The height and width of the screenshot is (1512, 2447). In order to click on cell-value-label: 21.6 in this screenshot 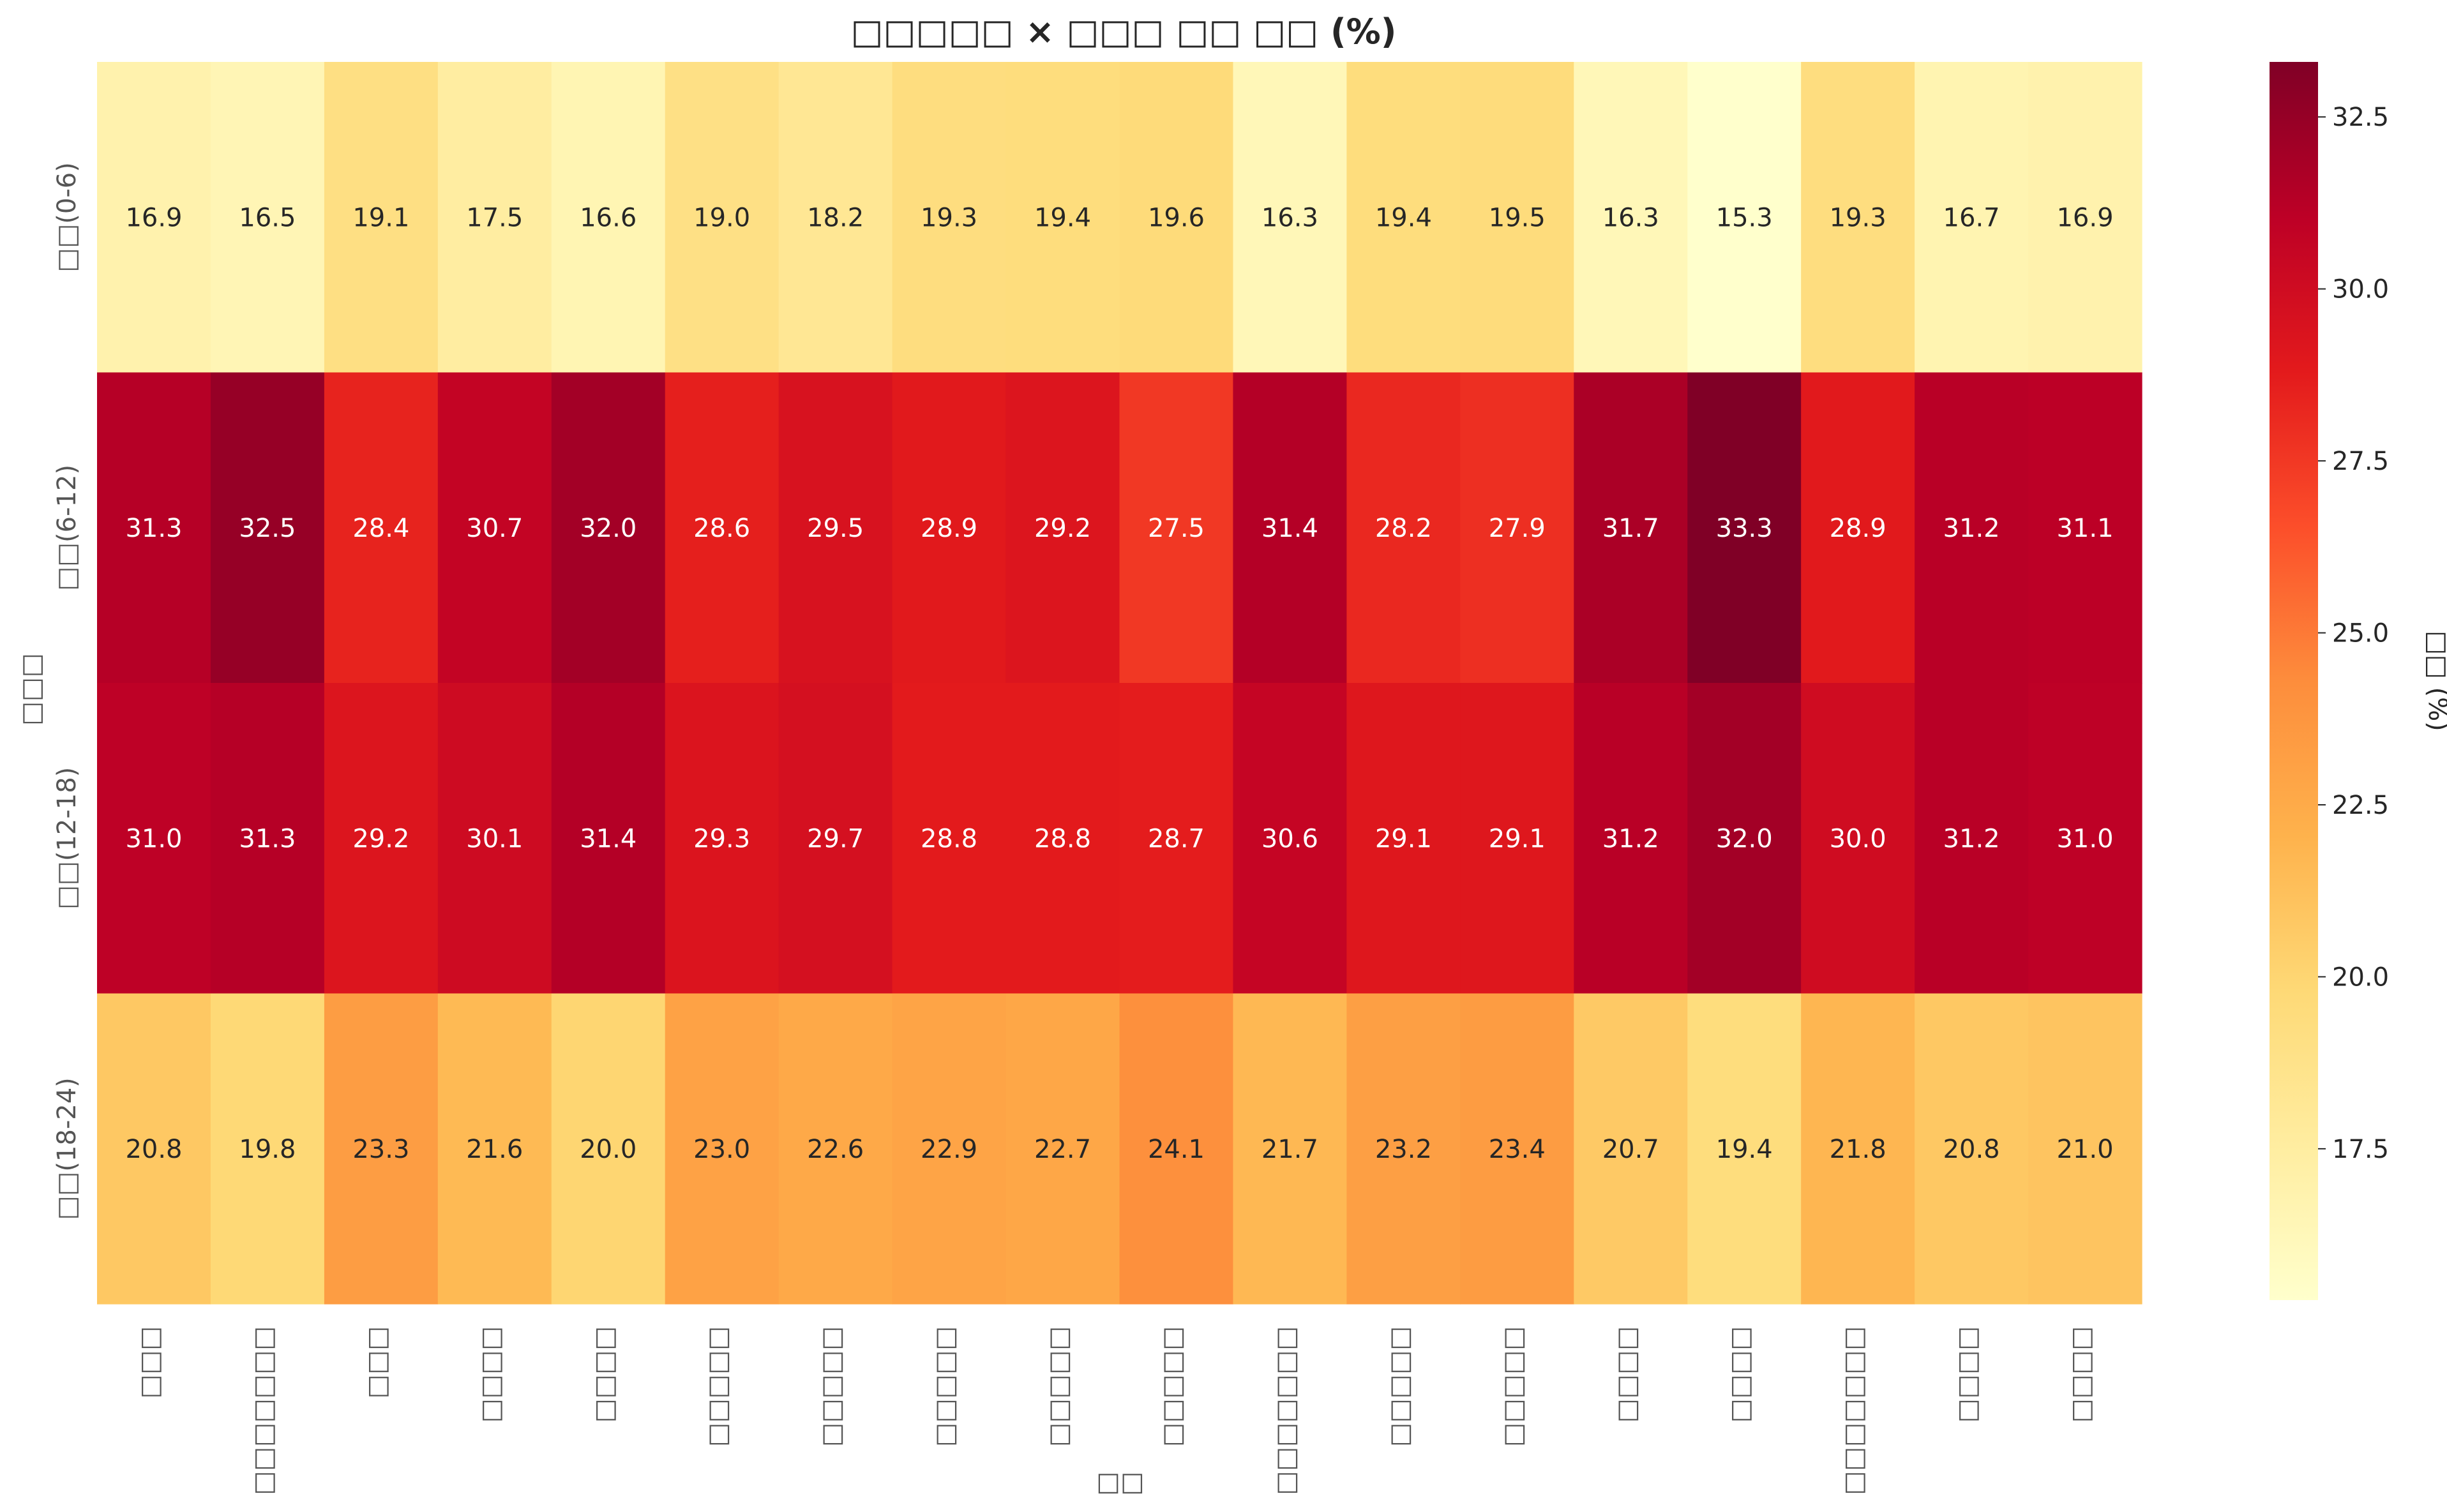, I will do `click(494, 1150)`.